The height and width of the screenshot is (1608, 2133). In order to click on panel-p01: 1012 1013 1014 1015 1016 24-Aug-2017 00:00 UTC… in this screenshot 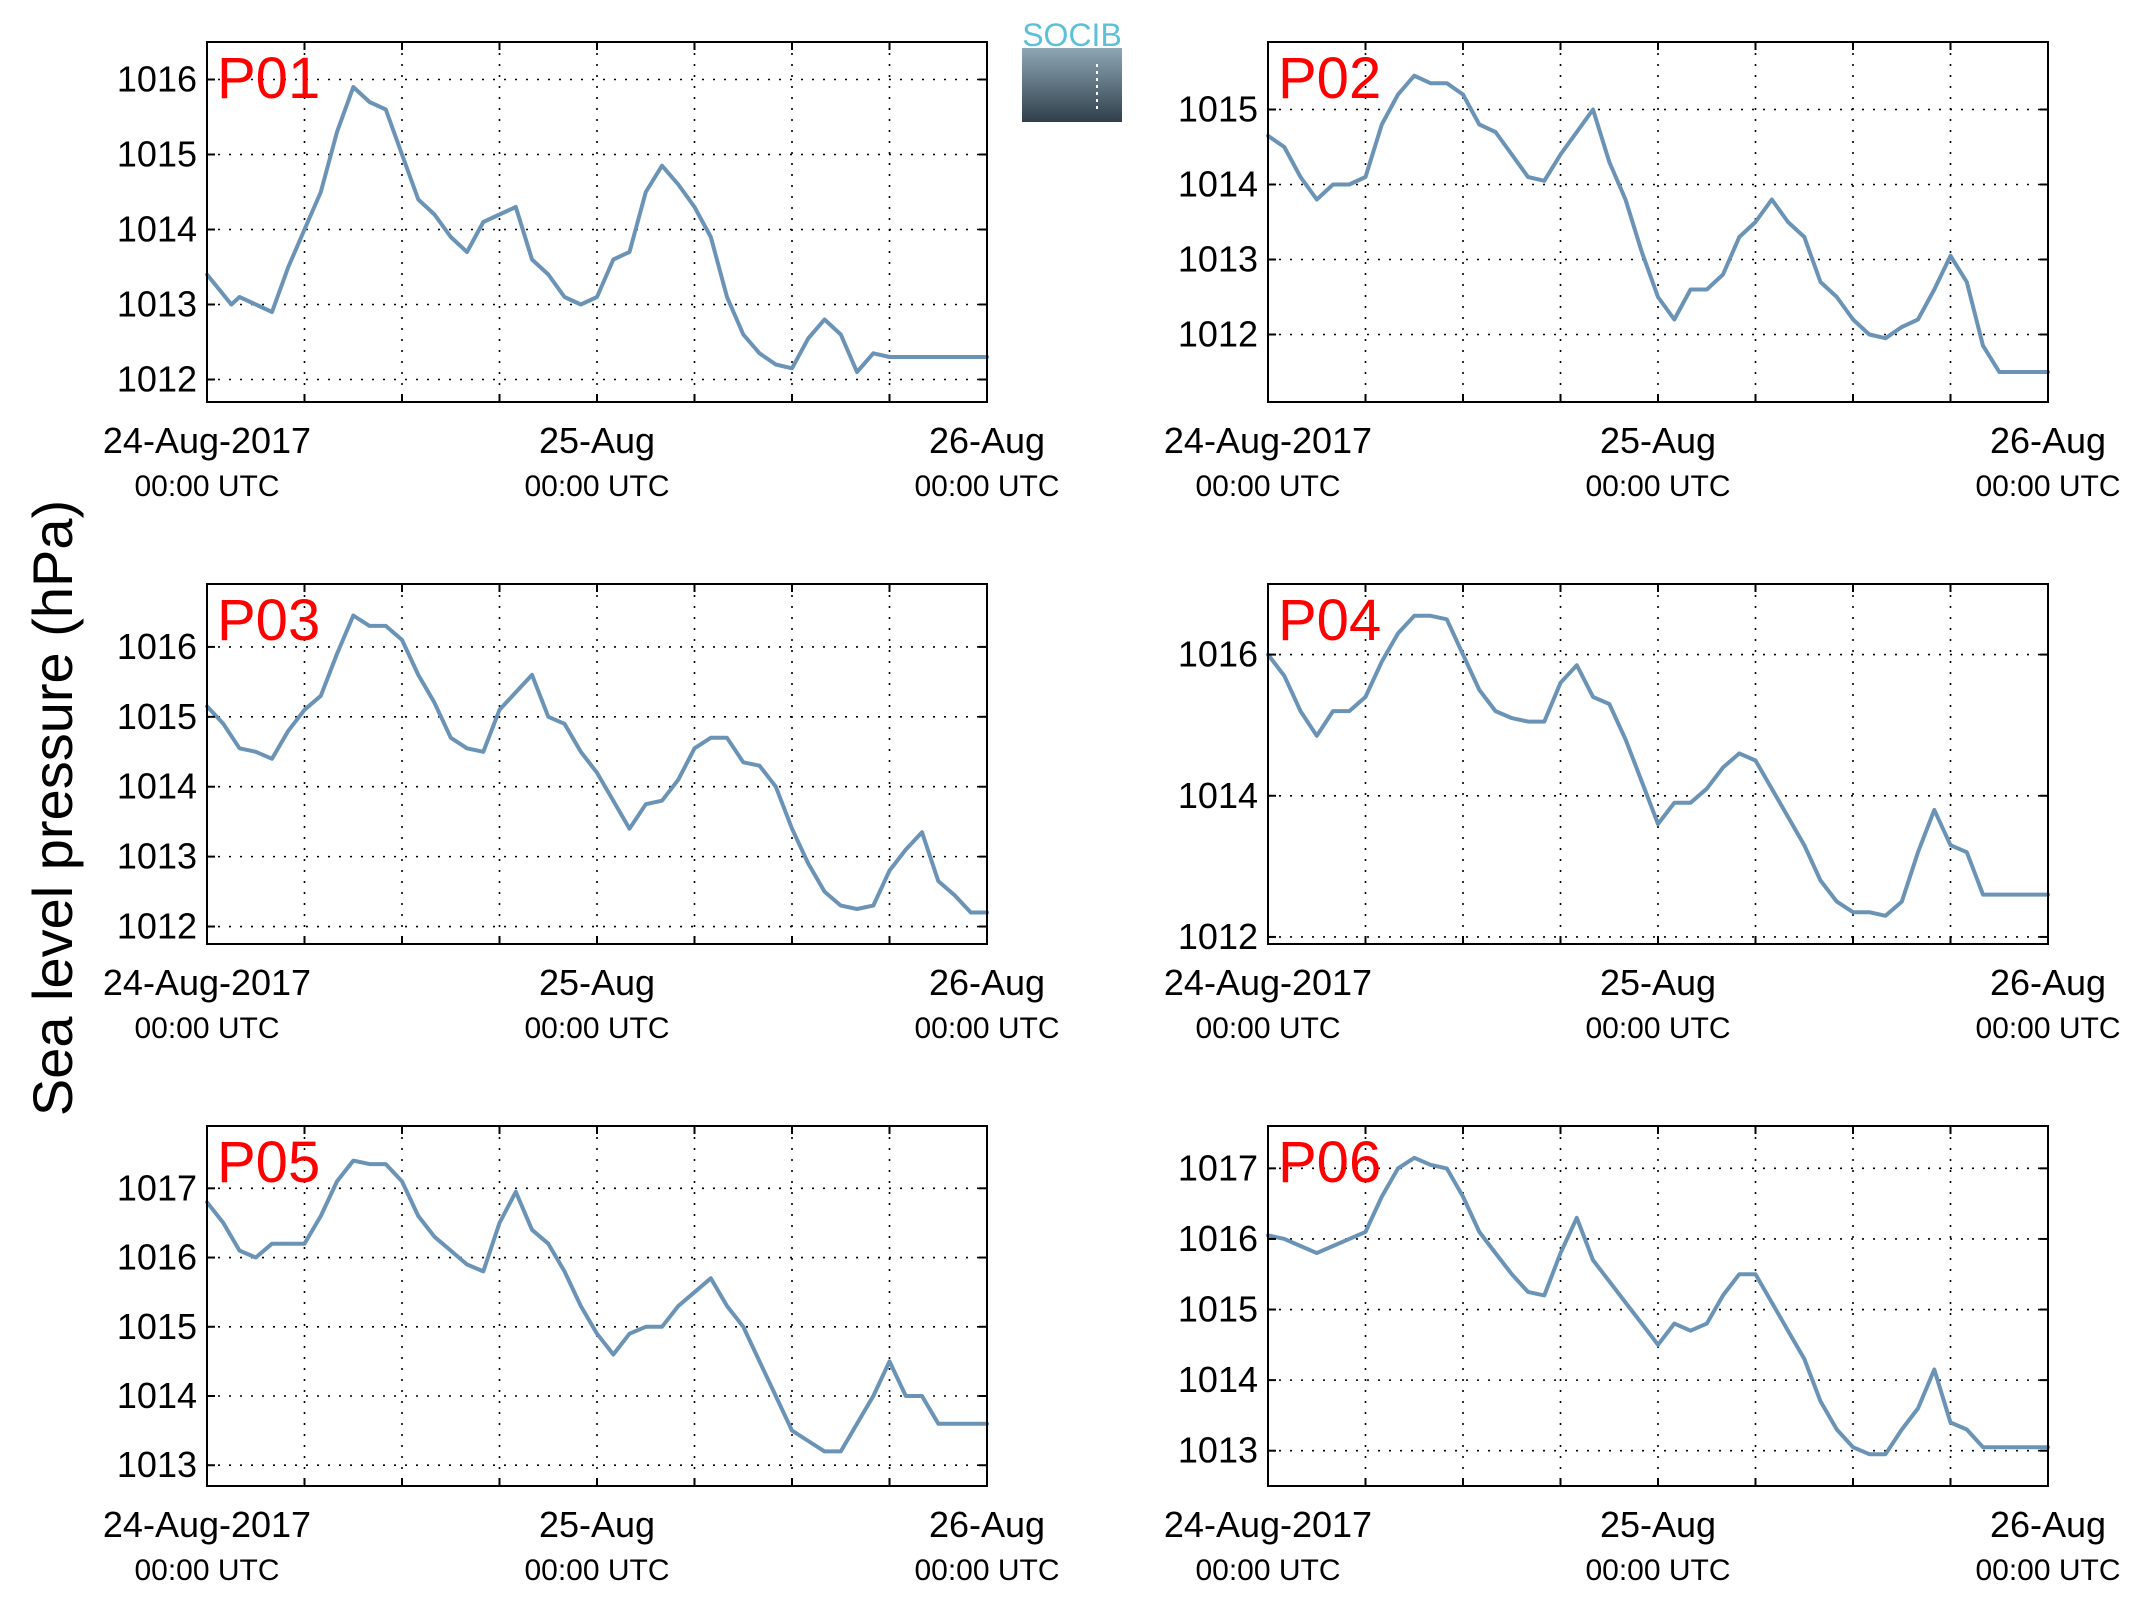, I will do `click(581, 272)`.